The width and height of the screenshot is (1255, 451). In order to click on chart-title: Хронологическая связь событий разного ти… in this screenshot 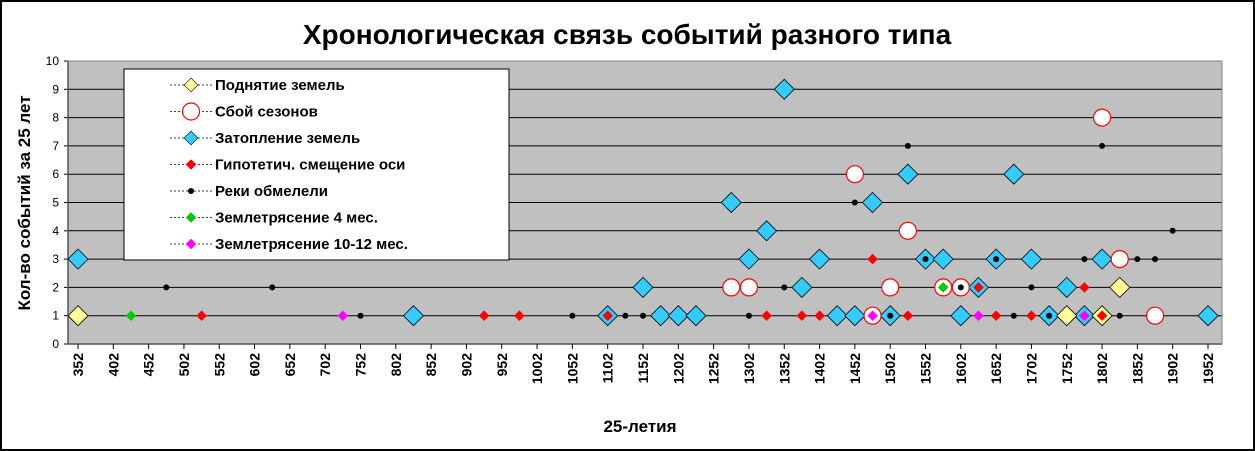, I will do `click(627, 34)`.